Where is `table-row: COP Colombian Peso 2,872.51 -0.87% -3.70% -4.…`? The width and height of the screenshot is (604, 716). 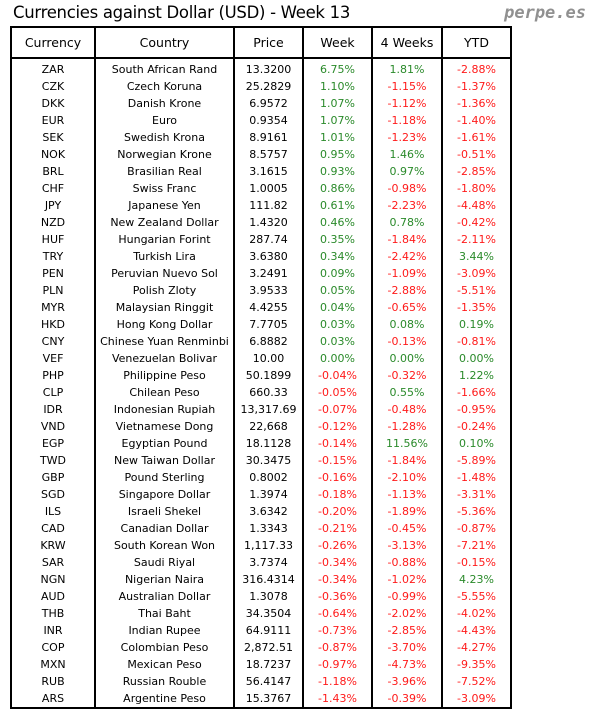
table-row: COP Colombian Peso 2,872.51 -0.87% -3.70% -4.… is located at coordinates (261, 647).